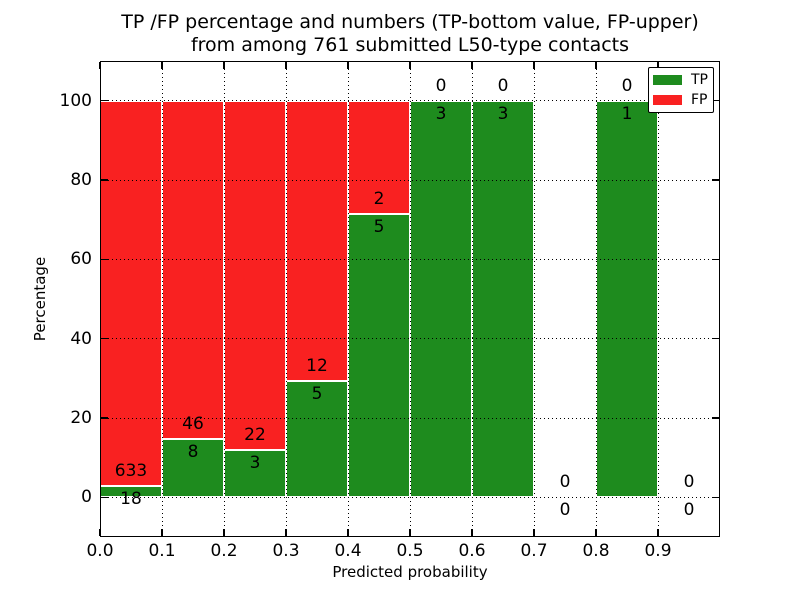 This screenshot has height=600, width=800. What do you see at coordinates (131, 471) in the screenshot?
I see `bar-count-label-fp: 633` at bounding box center [131, 471].